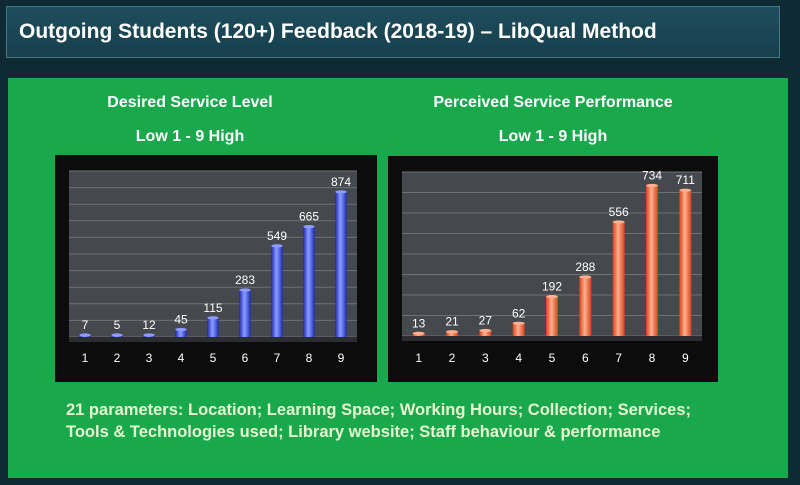  What do you see at coordinates (341, 182) in the screenshot?
I see `data-label-9: 874` at bounding box center [341, 182].